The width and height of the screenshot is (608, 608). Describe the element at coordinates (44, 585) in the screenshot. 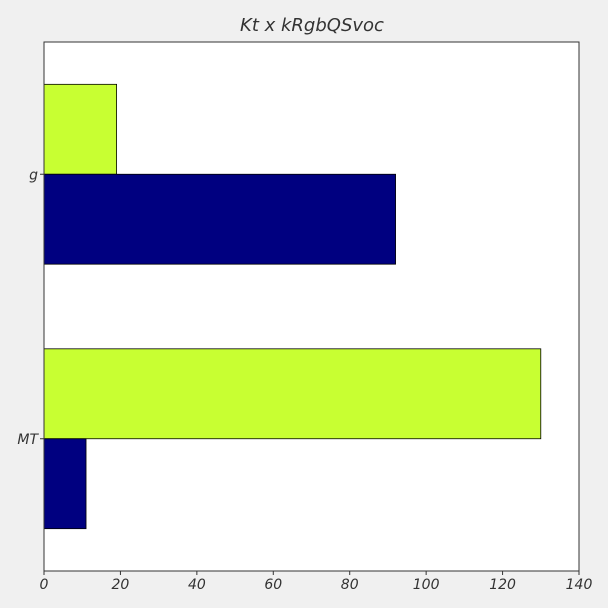

I see `x-tick-label: 0` at that location.